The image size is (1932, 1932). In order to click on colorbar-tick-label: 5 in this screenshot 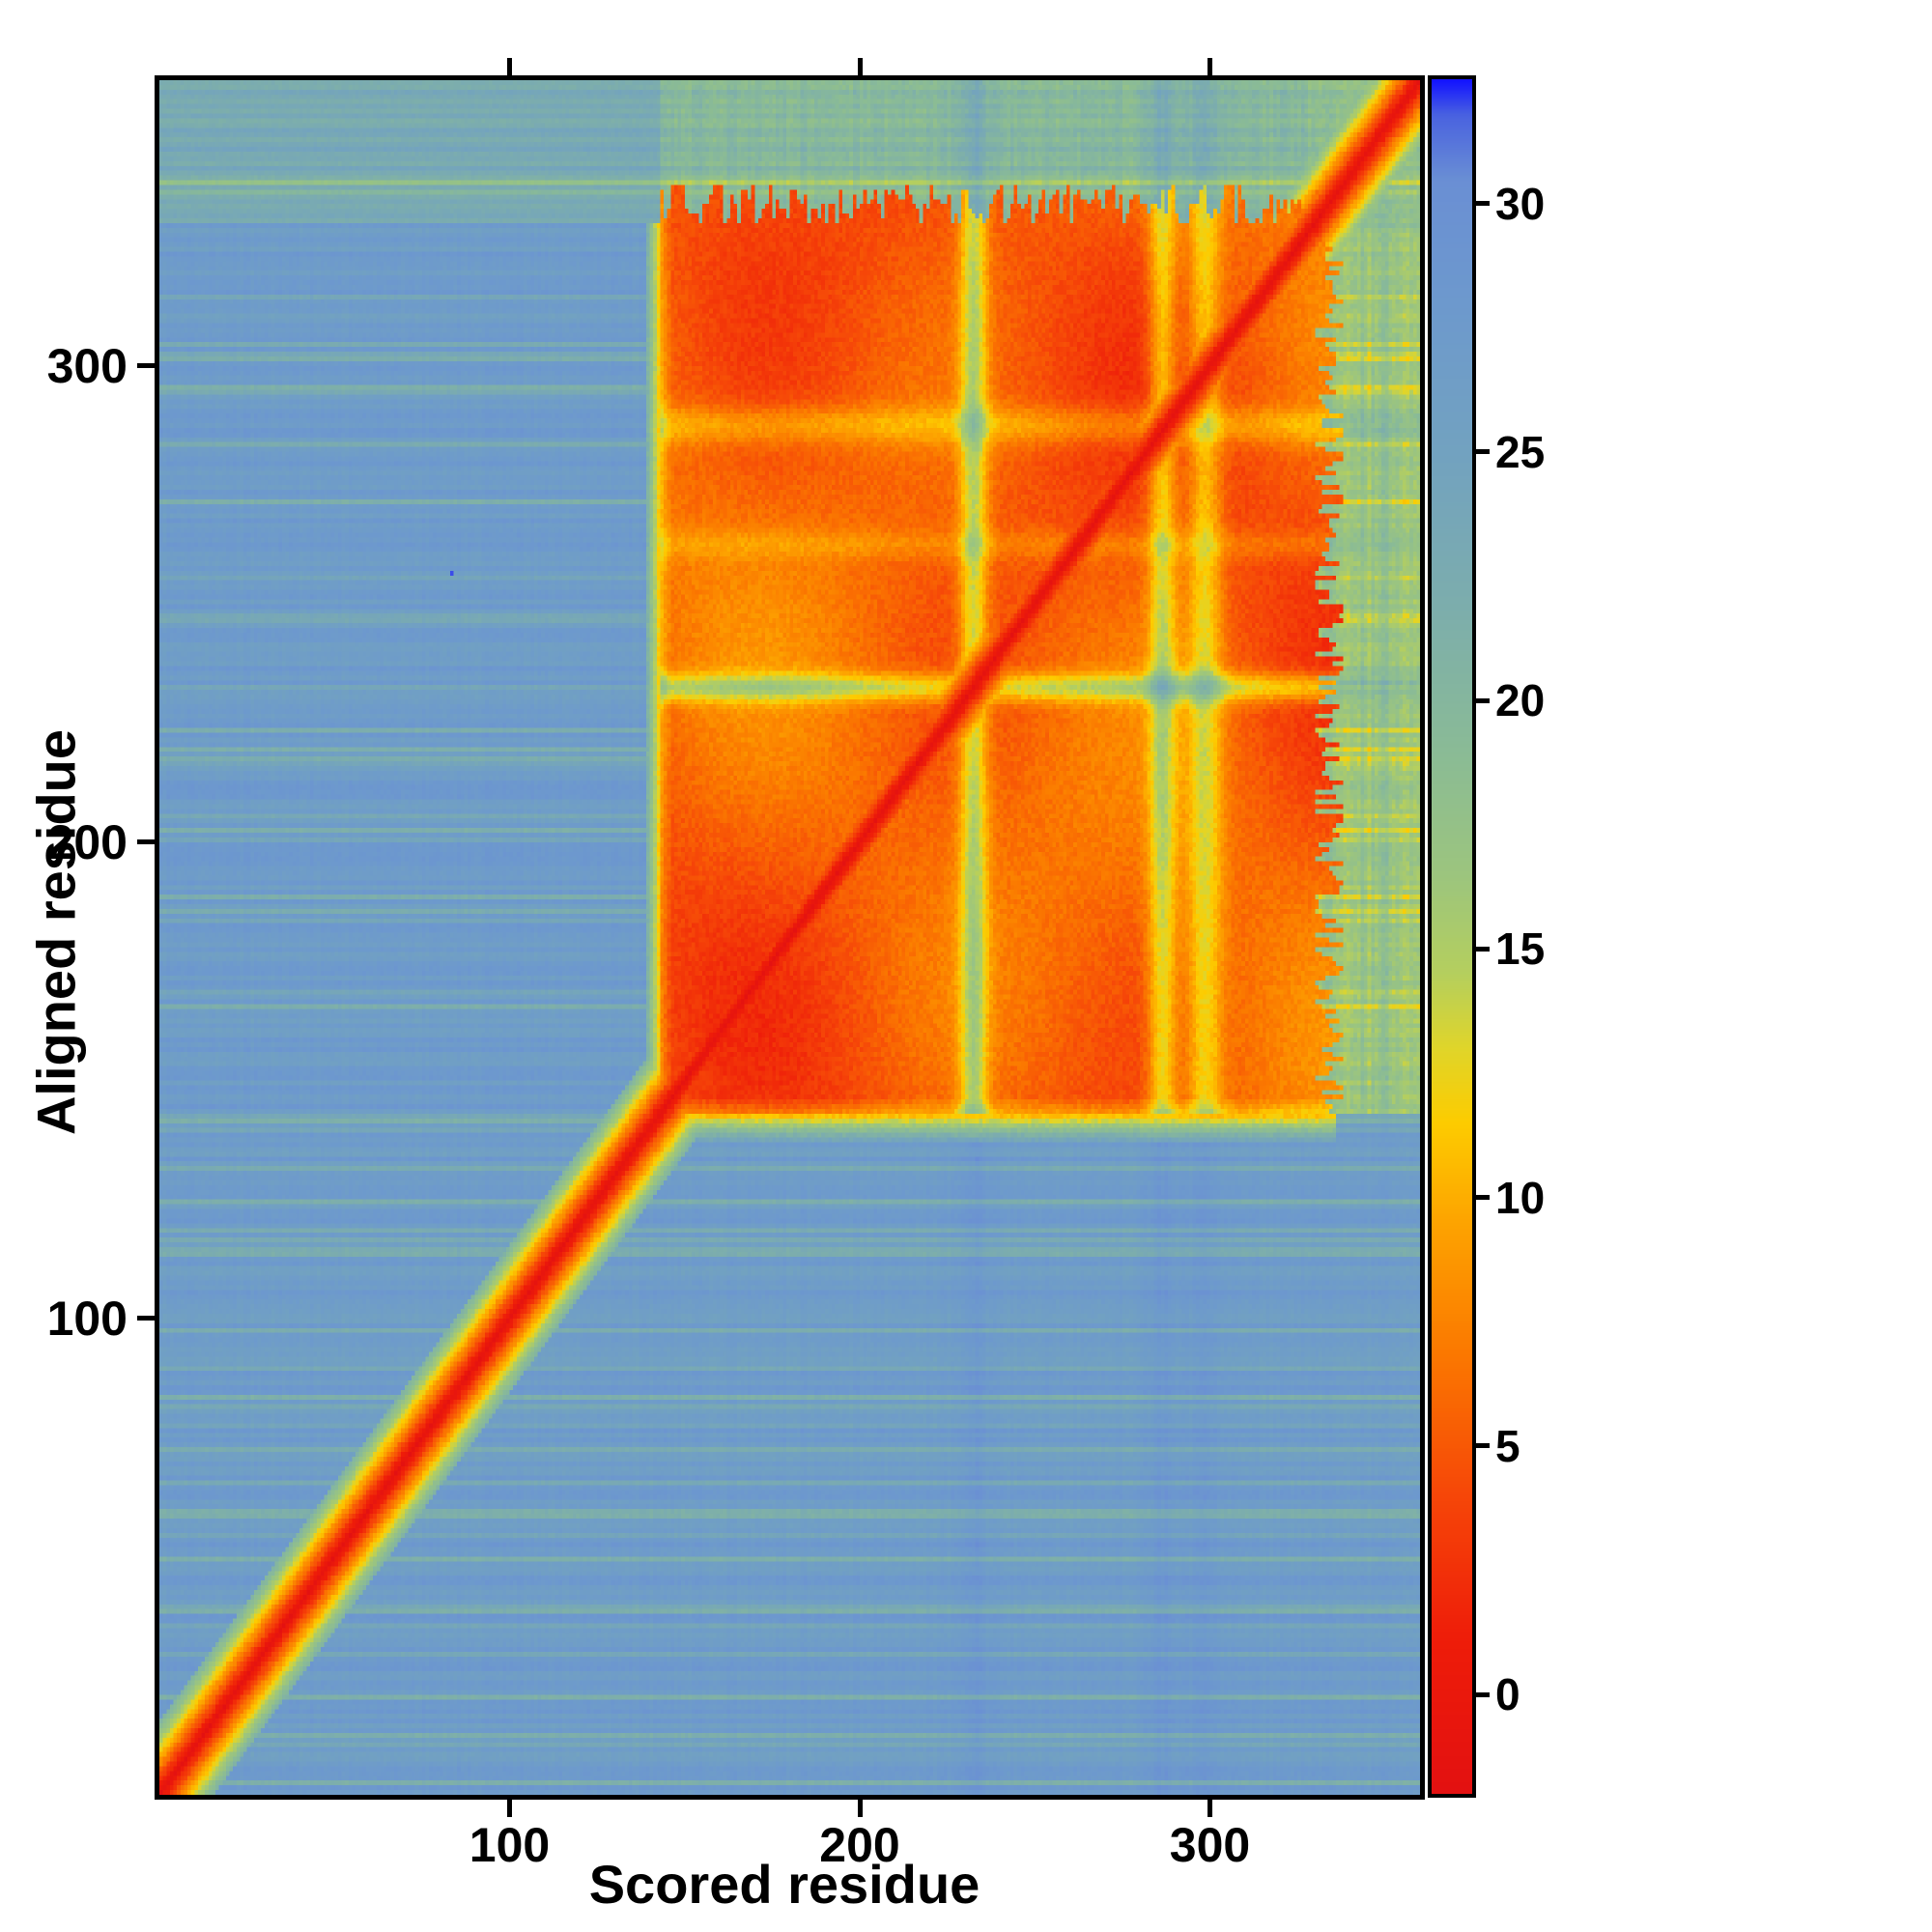, I will do `click(1507, 1445)`.